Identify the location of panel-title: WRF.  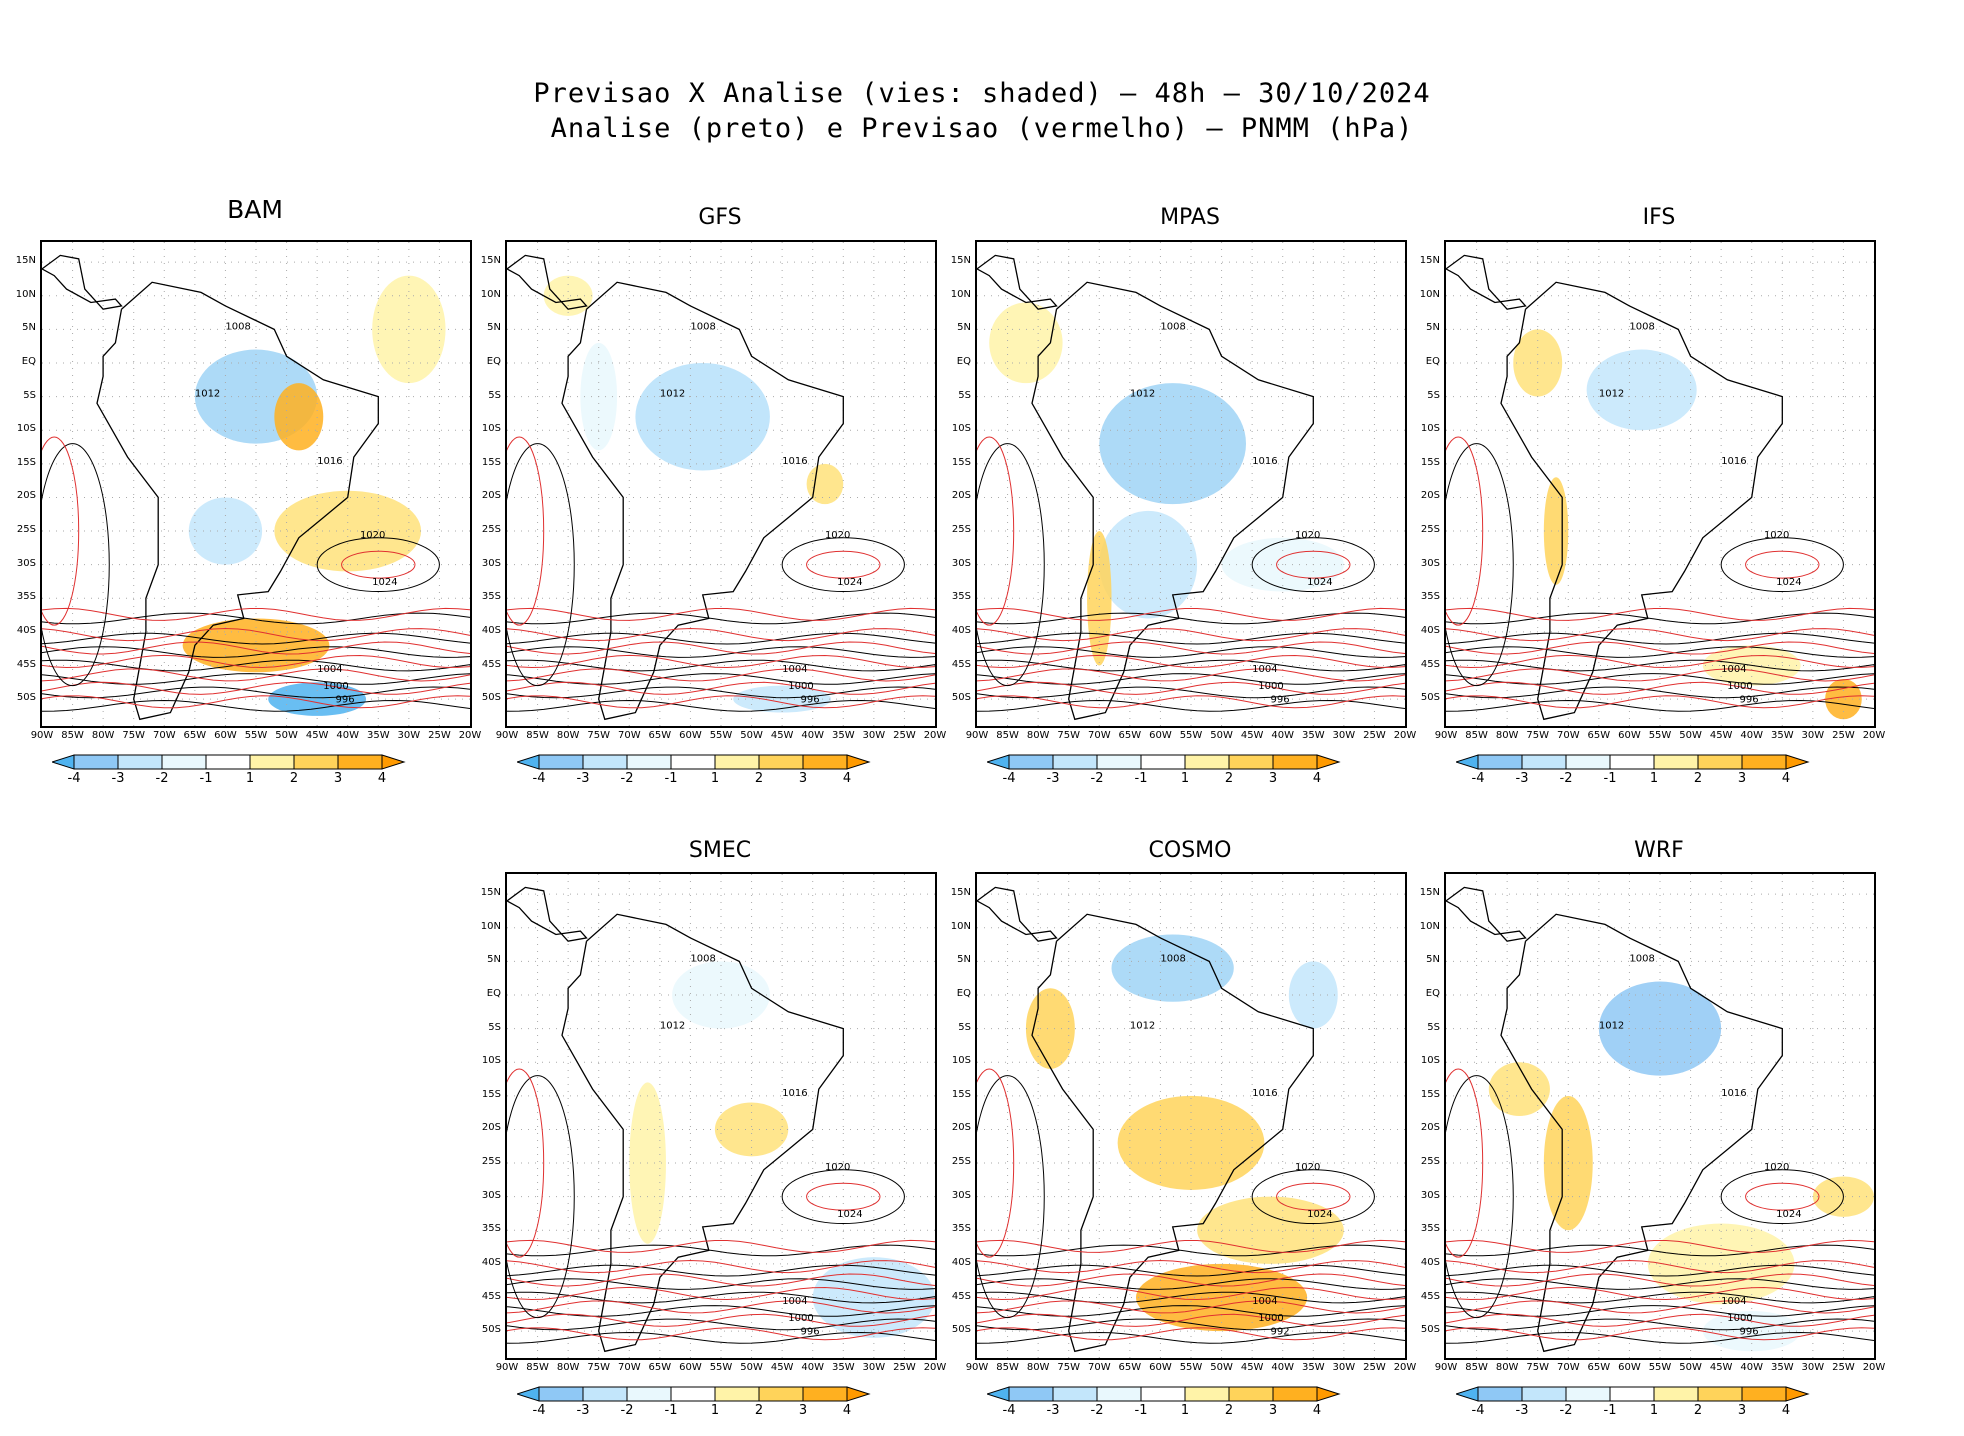
(1659, 850).